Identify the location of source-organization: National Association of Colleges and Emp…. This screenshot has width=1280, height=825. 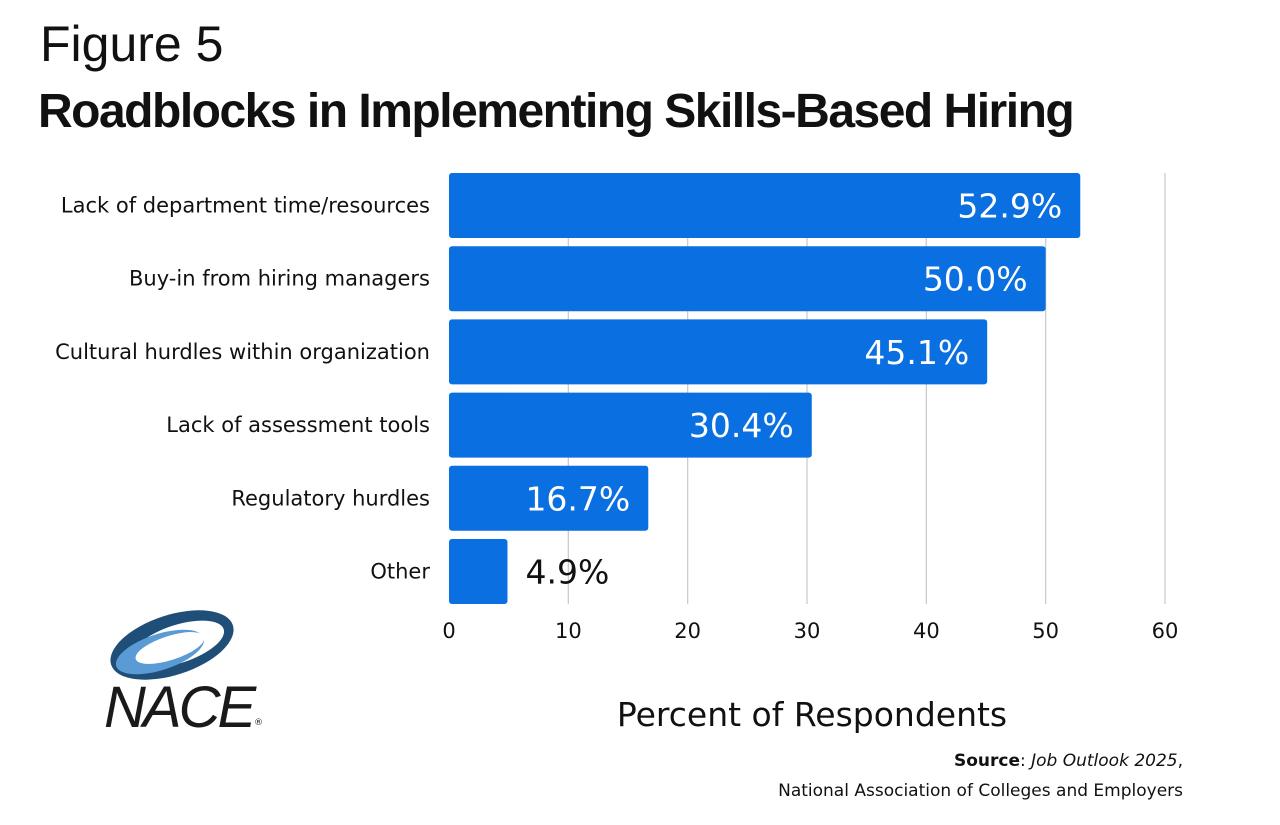
(980, 791).